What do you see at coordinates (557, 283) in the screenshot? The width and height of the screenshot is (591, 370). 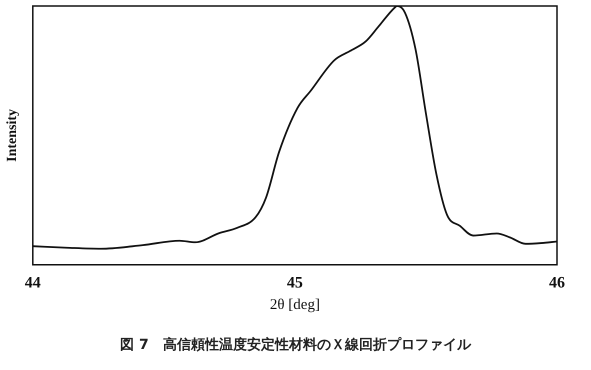 I see `x-tick-label: 46` at bounding box center [557, 283].